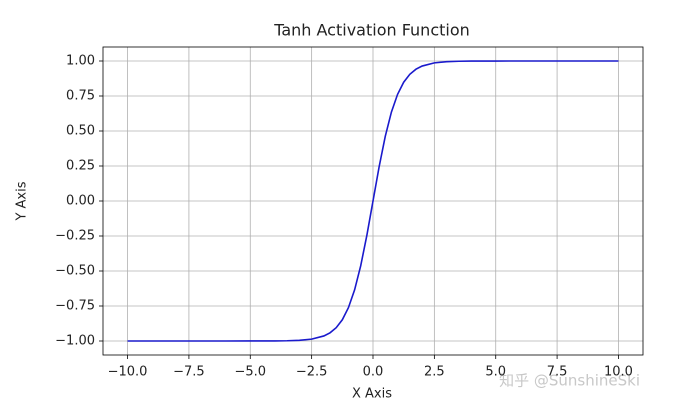 This screenshot has width=673, height=407. I want to click on x-tick-label: 2.5, so click(434, 372).